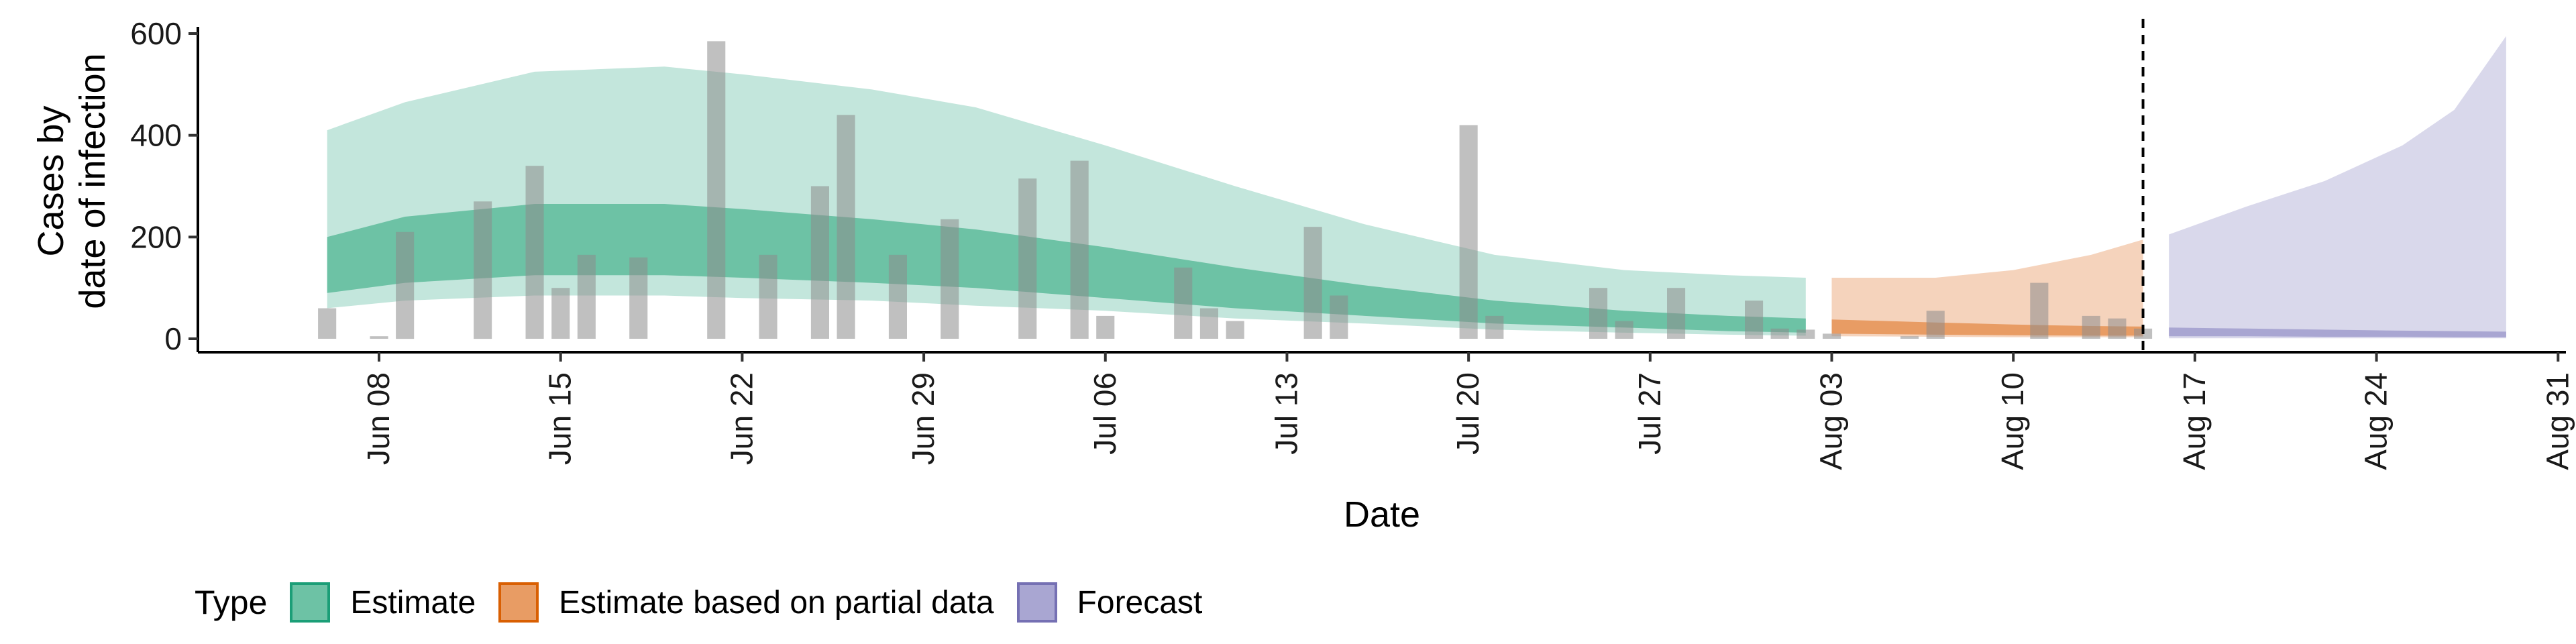 The height and width of the screenshot is (644, 2576). I want to click on ribbon-50-estimate, so click(1066, 268).